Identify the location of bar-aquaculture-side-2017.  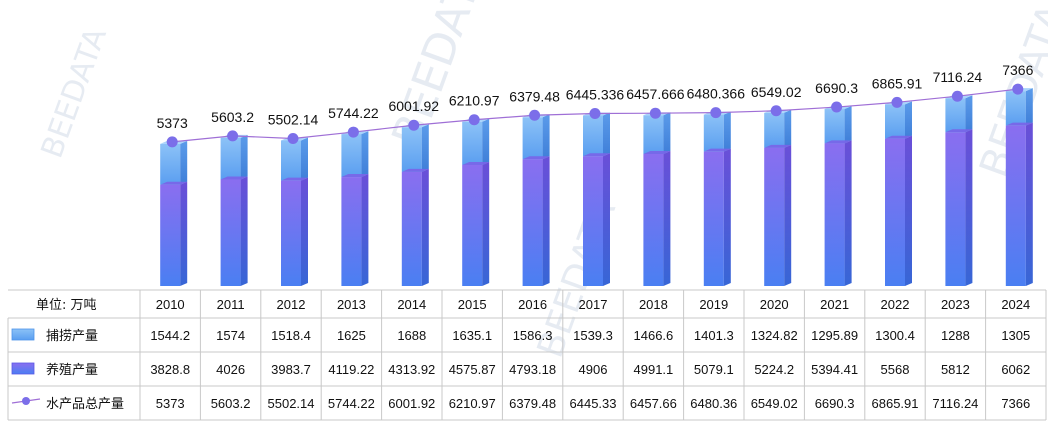
(606, 219).